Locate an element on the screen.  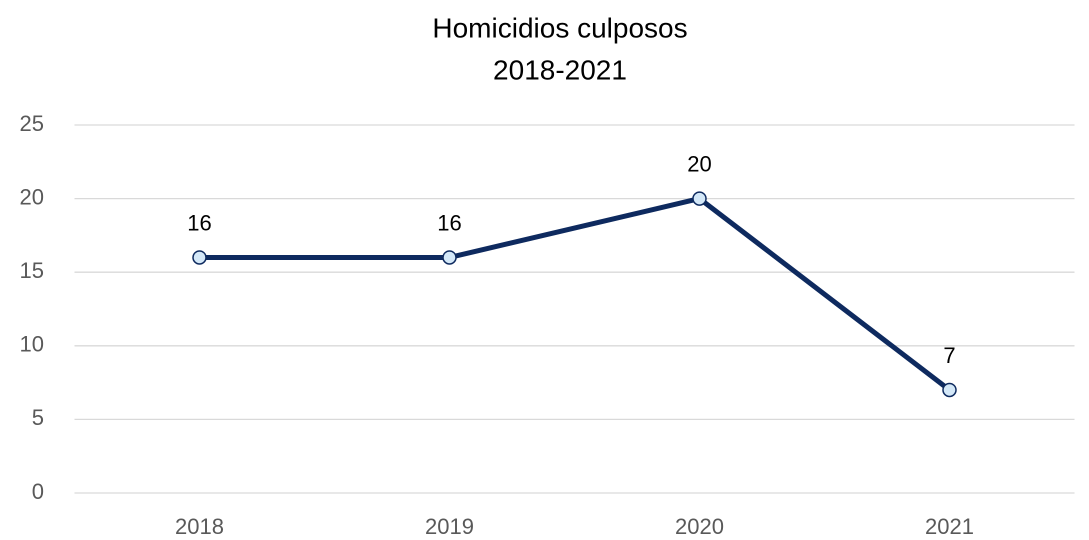
chart-title: Homicidios culposos is located at coordinates (559, 27).